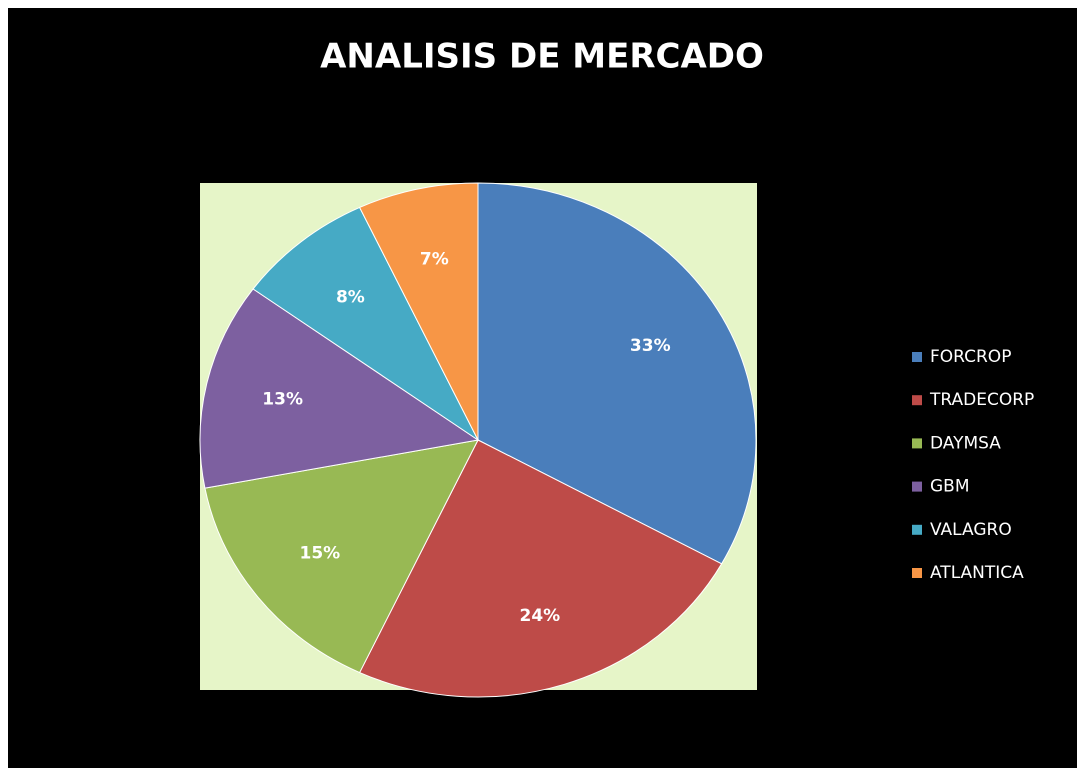 The image size is (1085, 776). I want to click on legend-label: TRADECORP, so click(981, 400).